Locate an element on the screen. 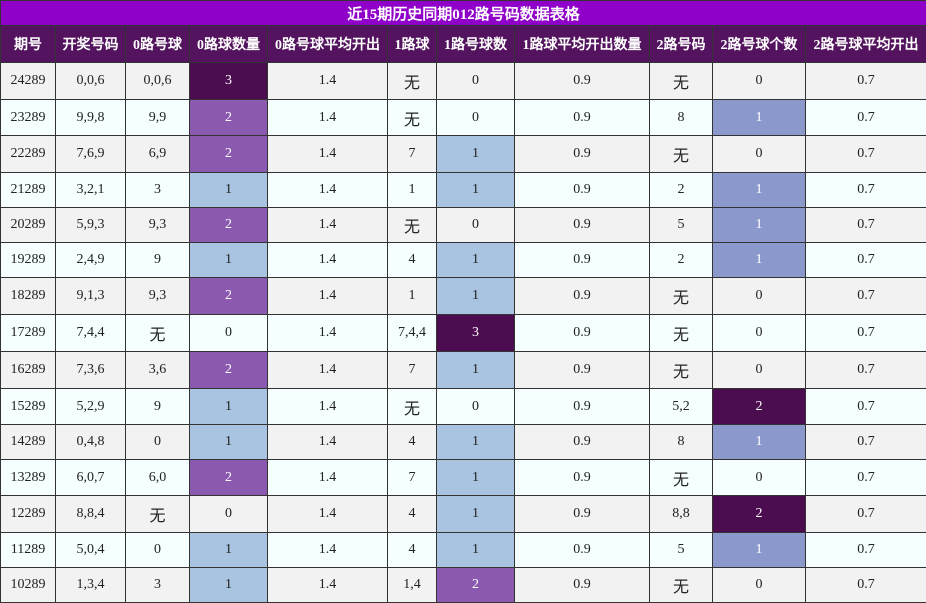 This screenshot has height=603, width=926. cell-draw-number: 8,8,4 is located at coordinates (91, 514).